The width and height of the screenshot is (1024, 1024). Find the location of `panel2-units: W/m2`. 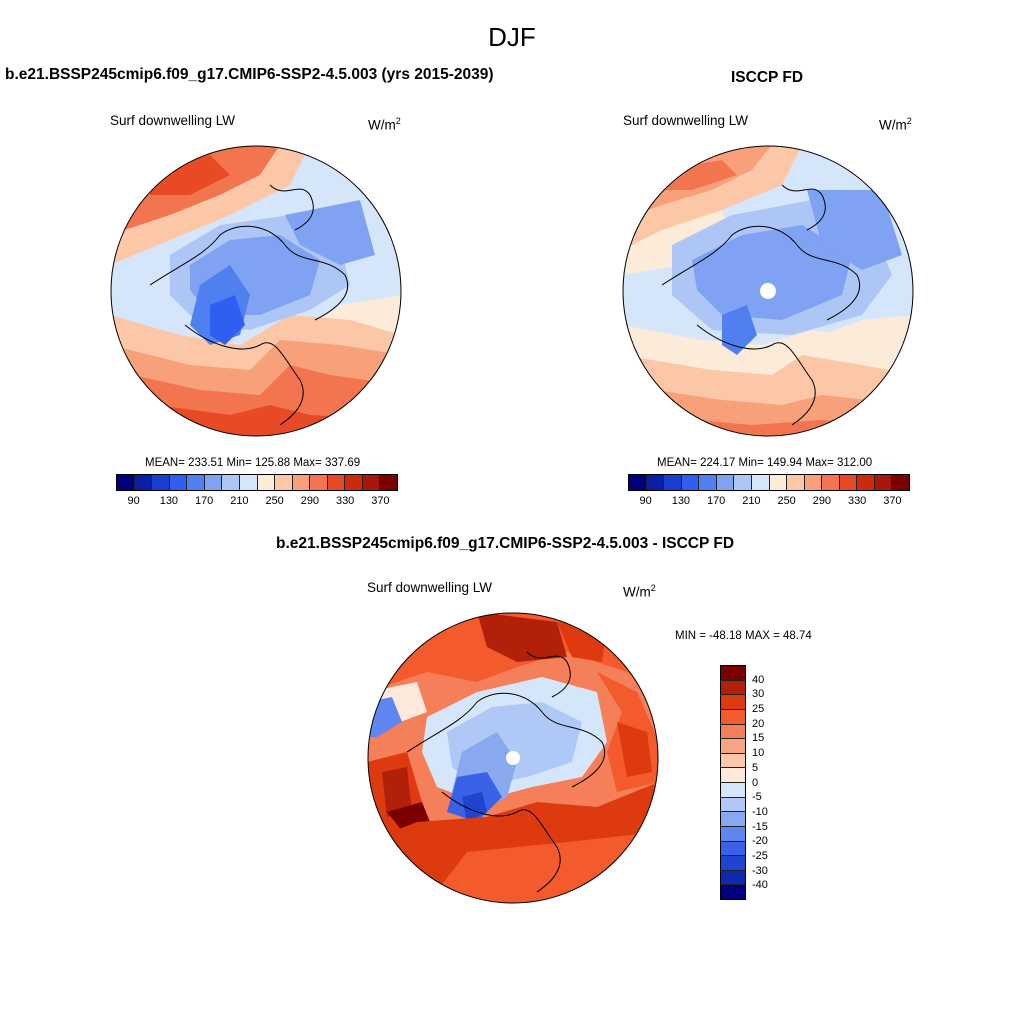

panel2-units: W/m2 is located at coordinates (895, 124).